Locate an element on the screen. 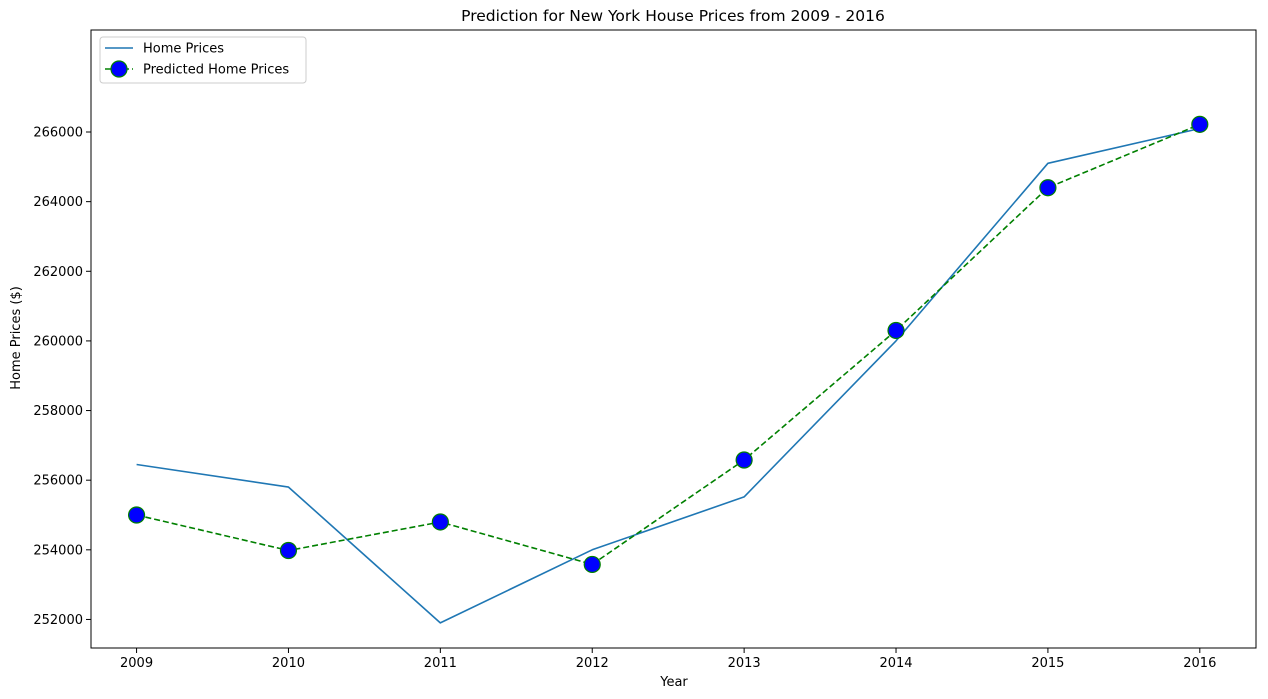 The image size is (1268, 699). legend-label-predicted: Predicted Home Prices is located at coordinates (216, 70).